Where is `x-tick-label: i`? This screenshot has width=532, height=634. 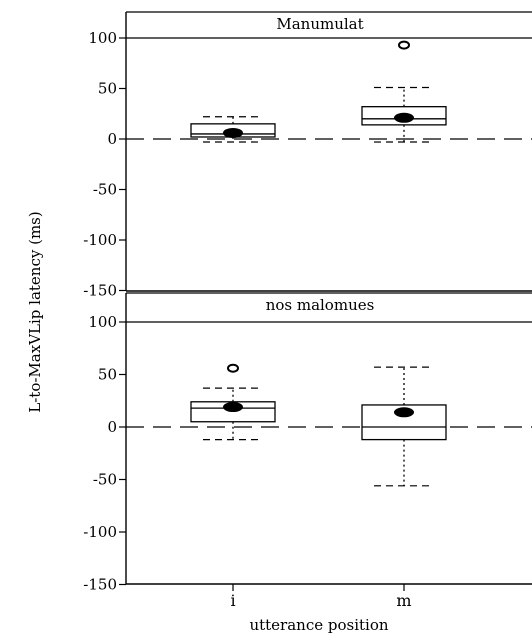 x-tick-label: i is located at coordinates (232, 600).